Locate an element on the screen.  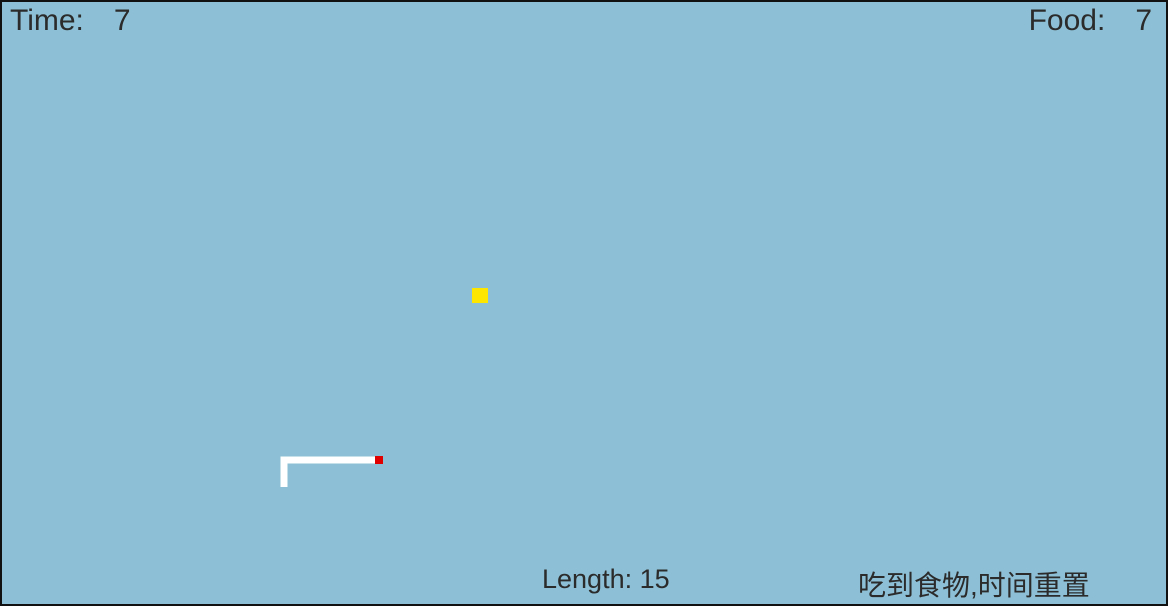
length-value: 15 is located at coordinates (654, 579).